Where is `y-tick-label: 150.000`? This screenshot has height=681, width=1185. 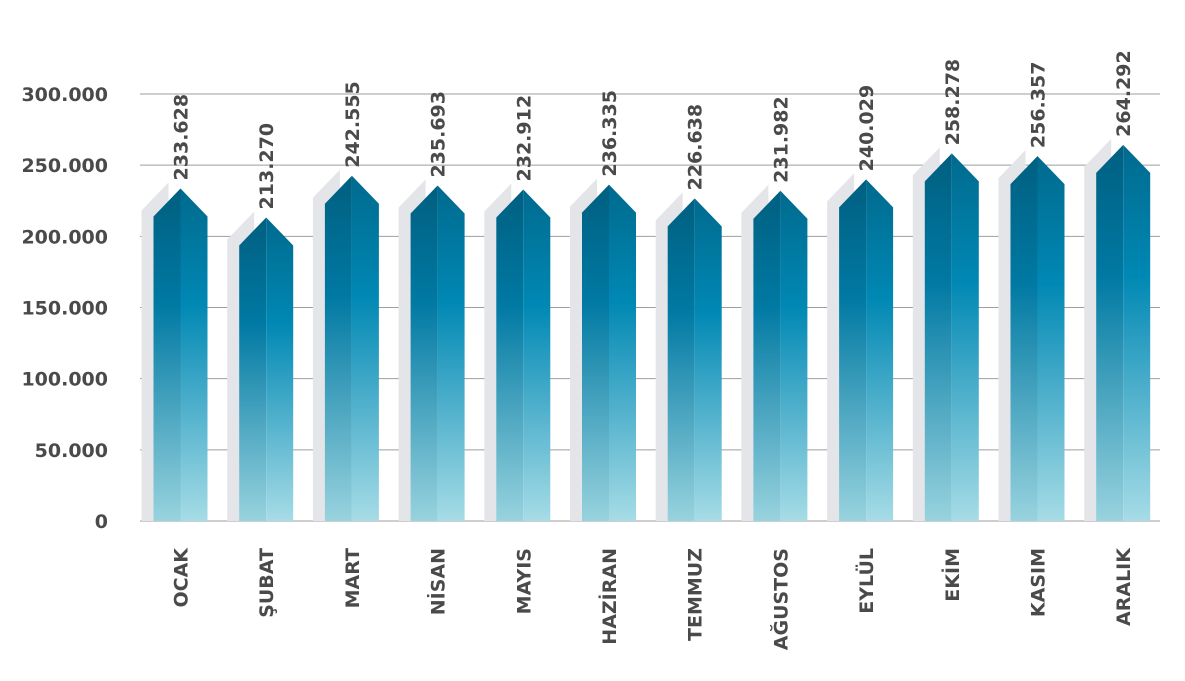
y-tick-label: 150.000 is located at coordinates (64, 309).